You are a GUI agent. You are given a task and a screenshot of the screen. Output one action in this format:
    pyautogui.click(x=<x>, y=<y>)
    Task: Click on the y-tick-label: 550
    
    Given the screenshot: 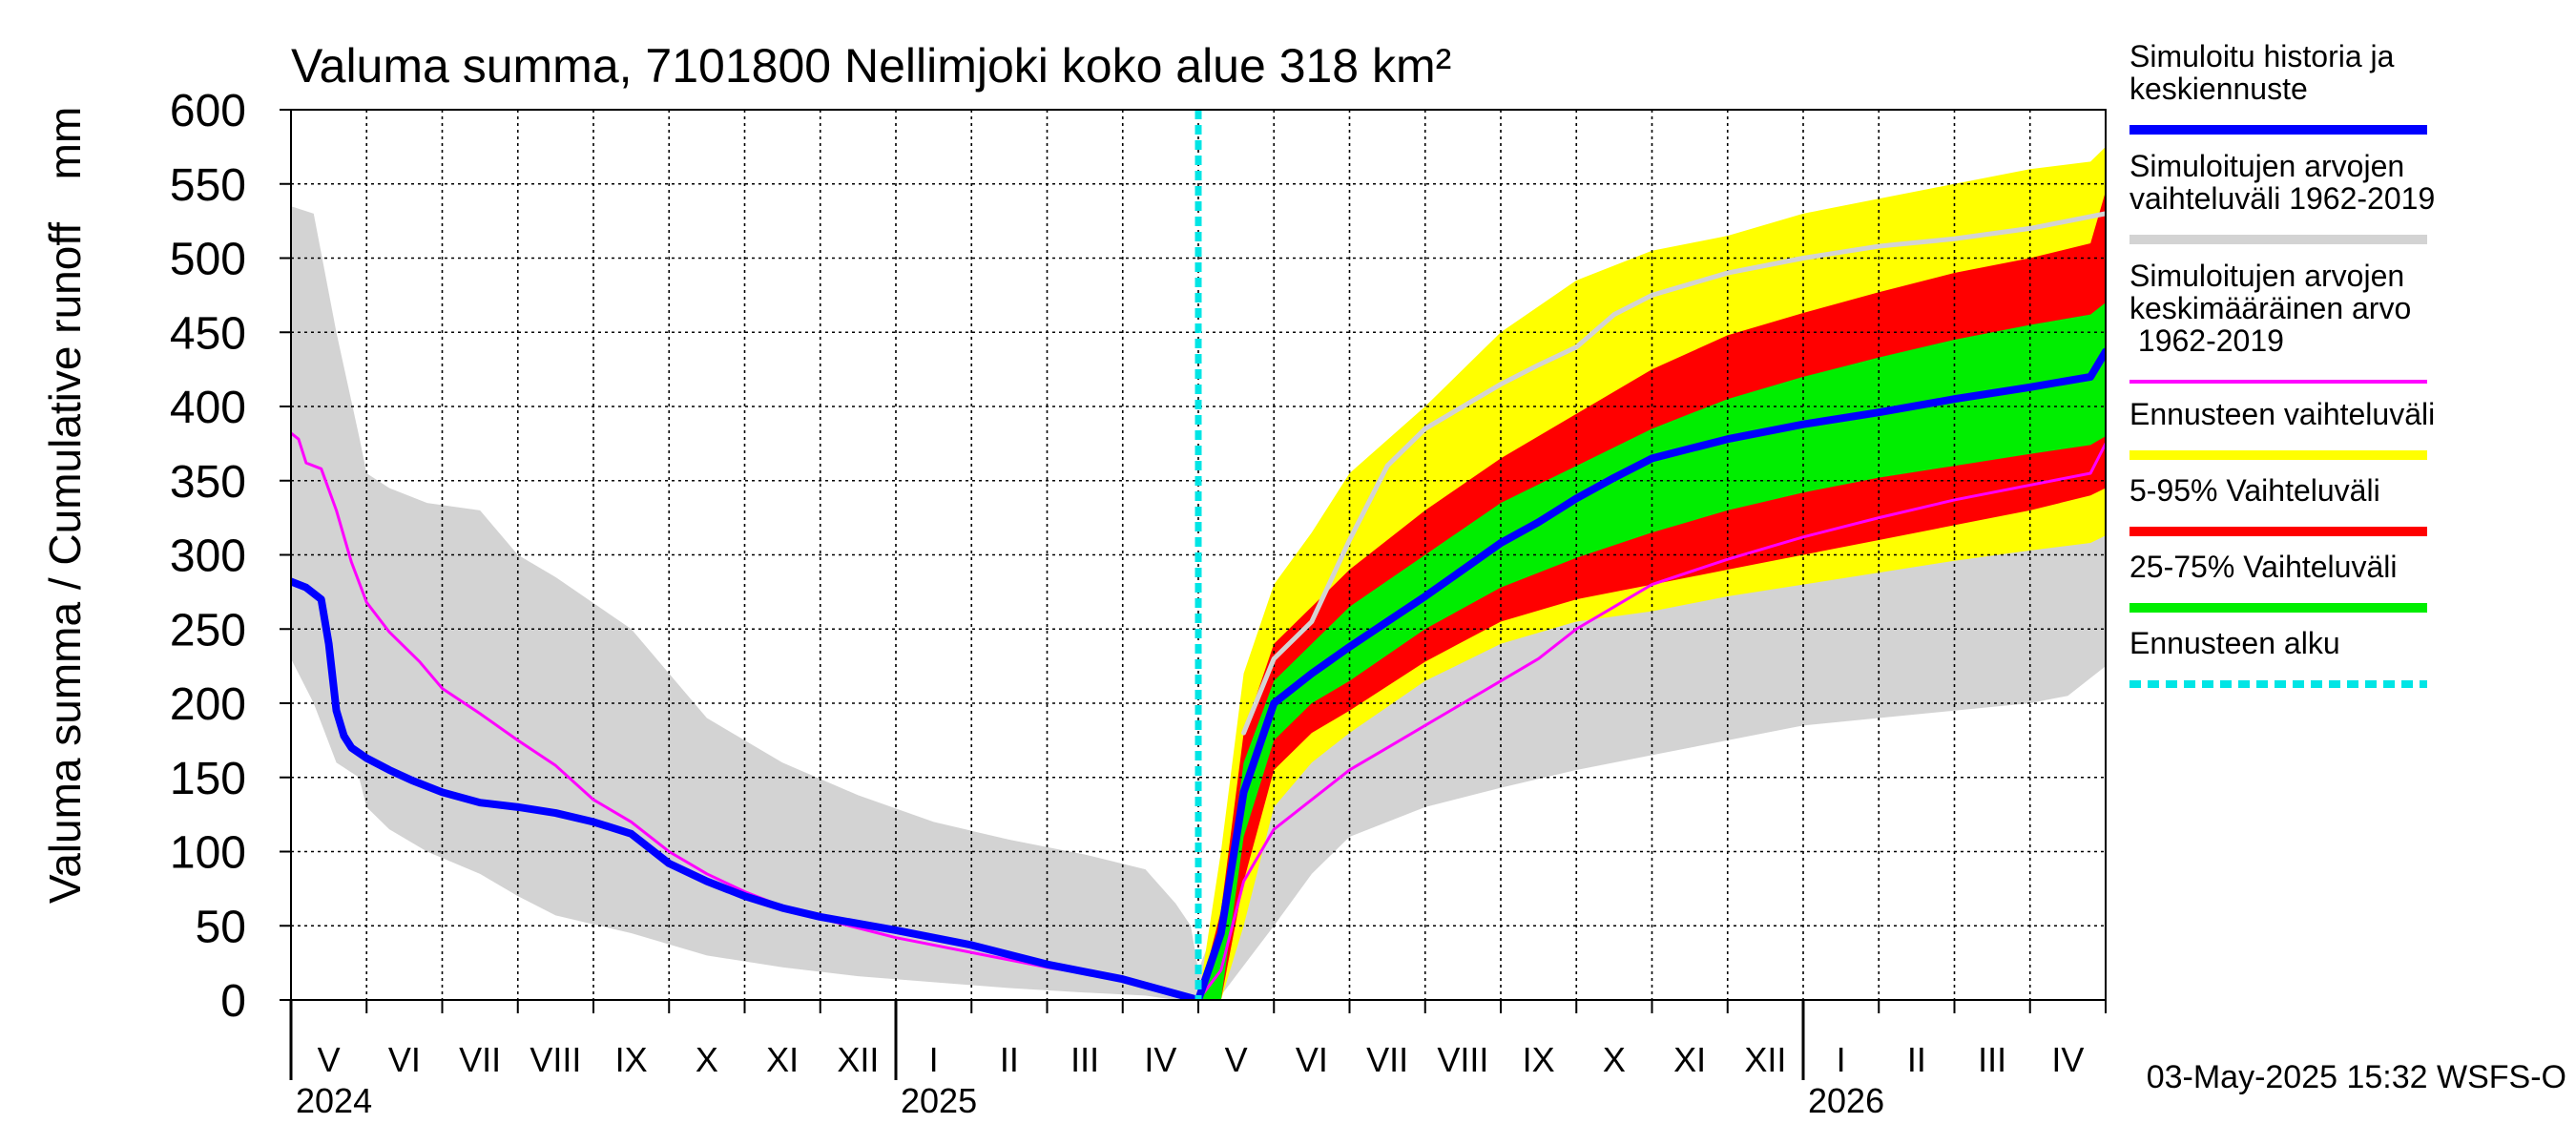 What is the action you would take?
    pyautogui.click(x=208, y=185)
    